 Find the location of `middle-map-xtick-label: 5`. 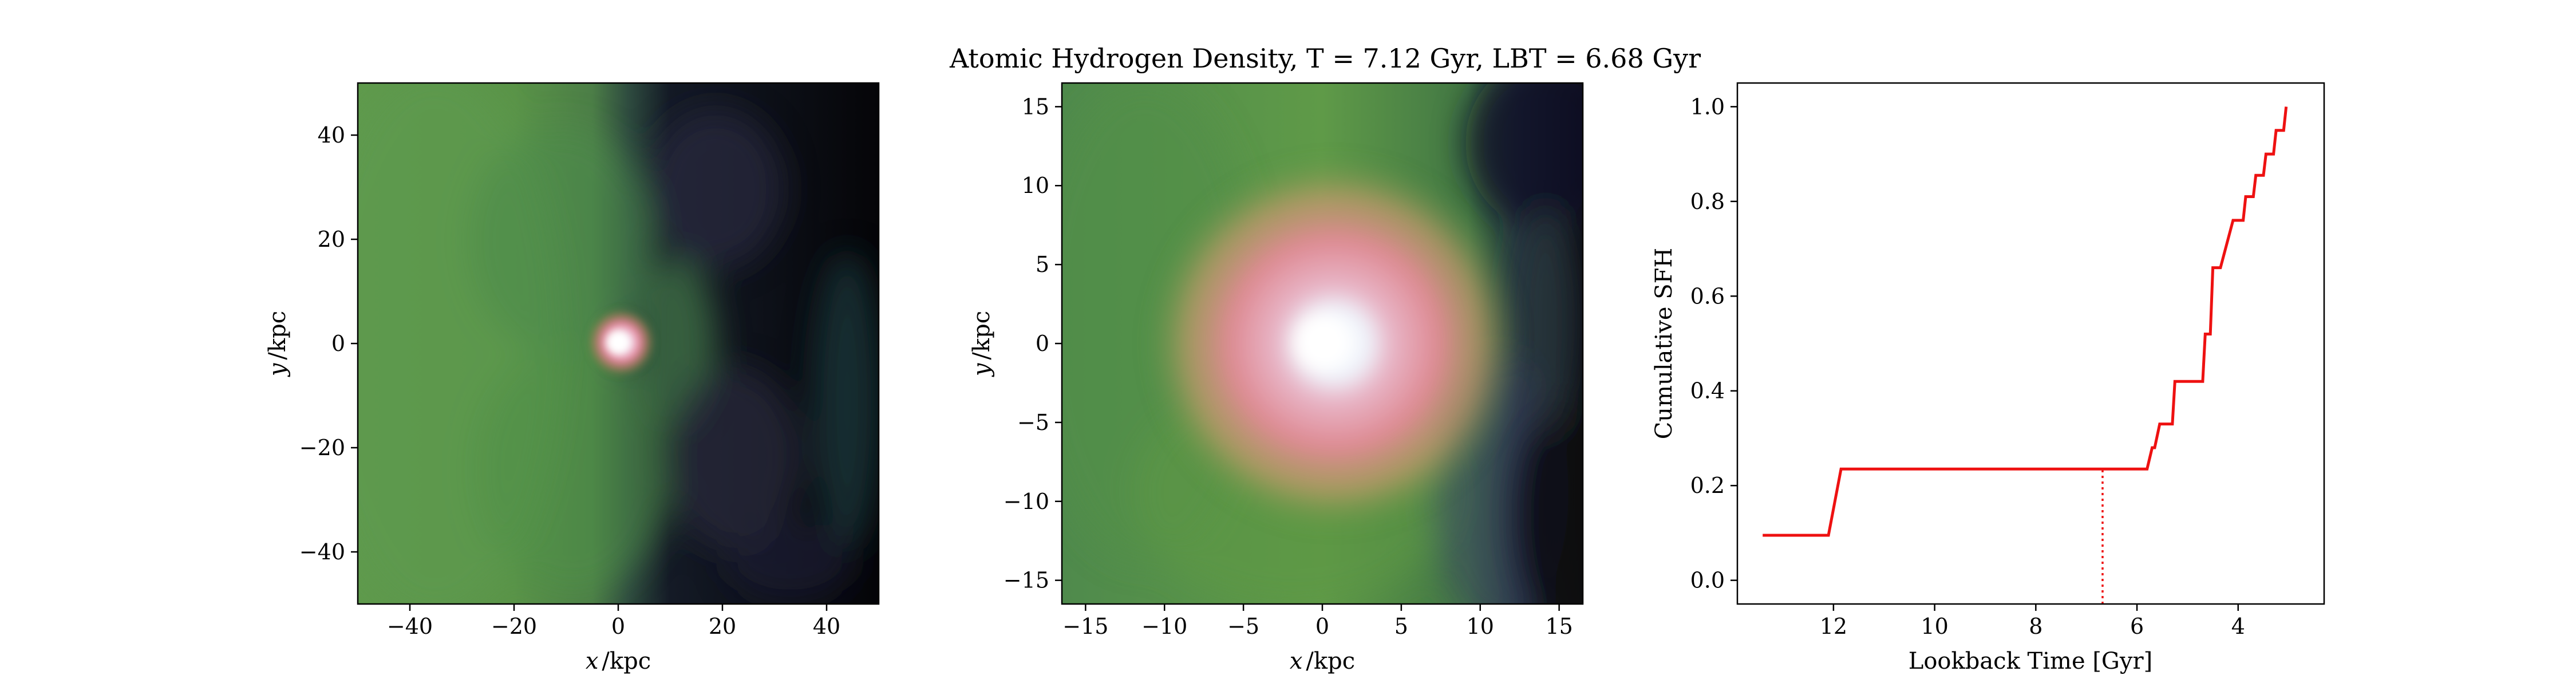

middle-map-xtick-label: 5 is located at coordinates (1401, 626).